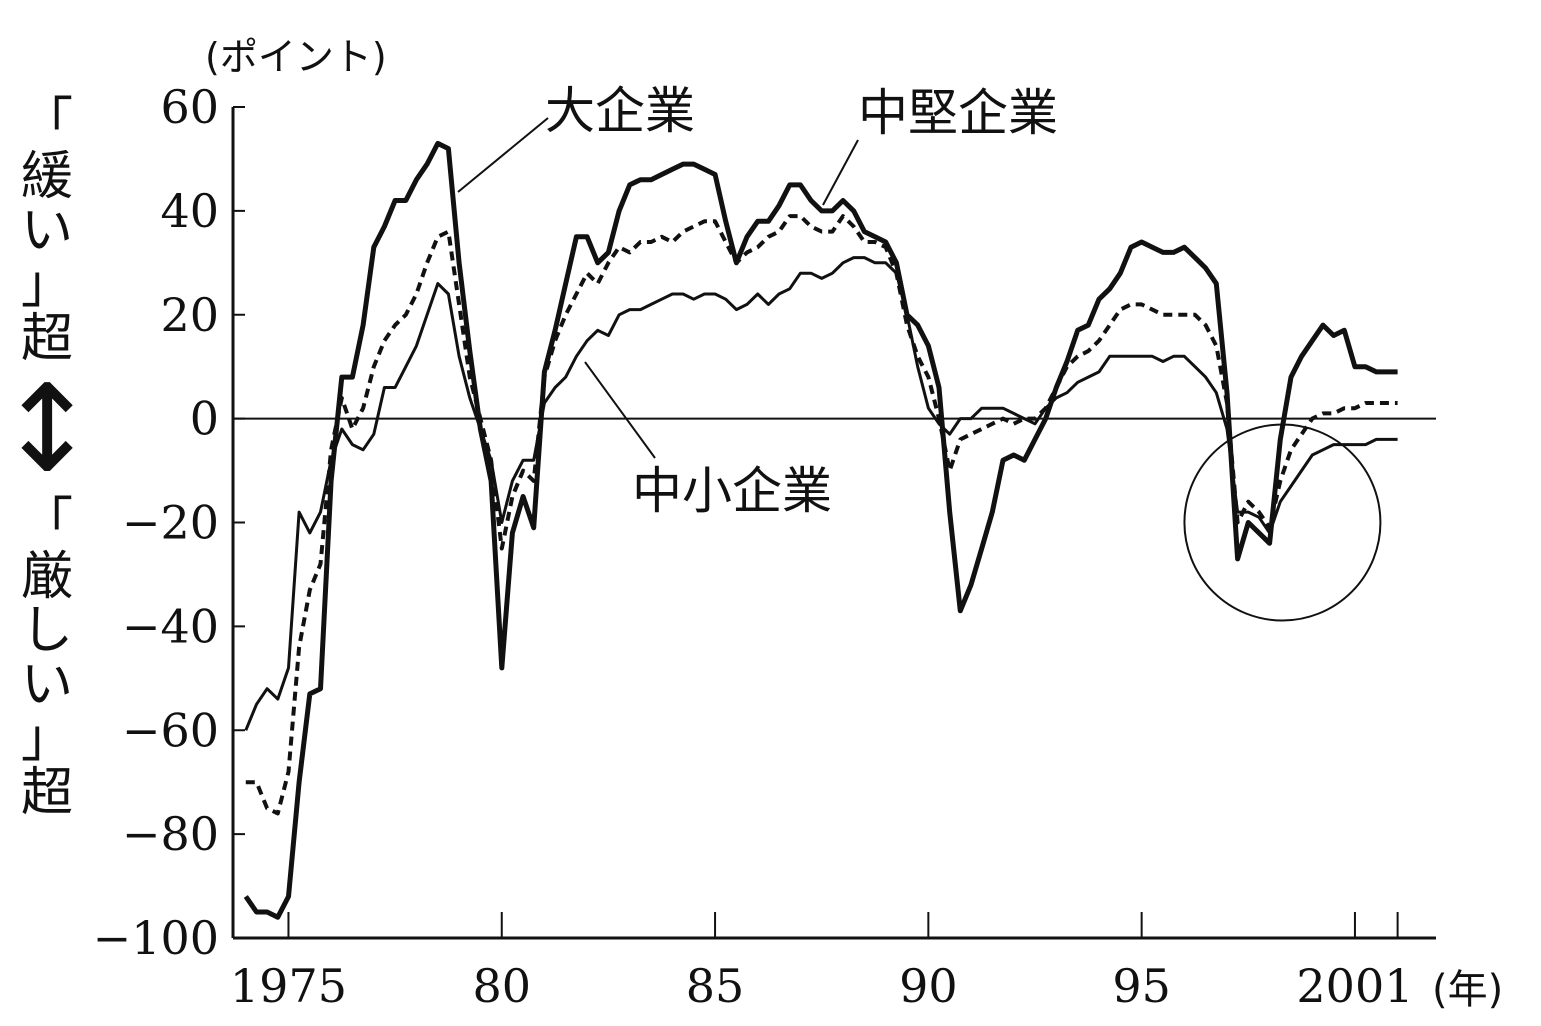 Image resolution: width=1541 pixels, height=1026 pixels. Describe the element at coordinates (47, 577) in the screenshot. I see `y-label-char: 厳` at that location.